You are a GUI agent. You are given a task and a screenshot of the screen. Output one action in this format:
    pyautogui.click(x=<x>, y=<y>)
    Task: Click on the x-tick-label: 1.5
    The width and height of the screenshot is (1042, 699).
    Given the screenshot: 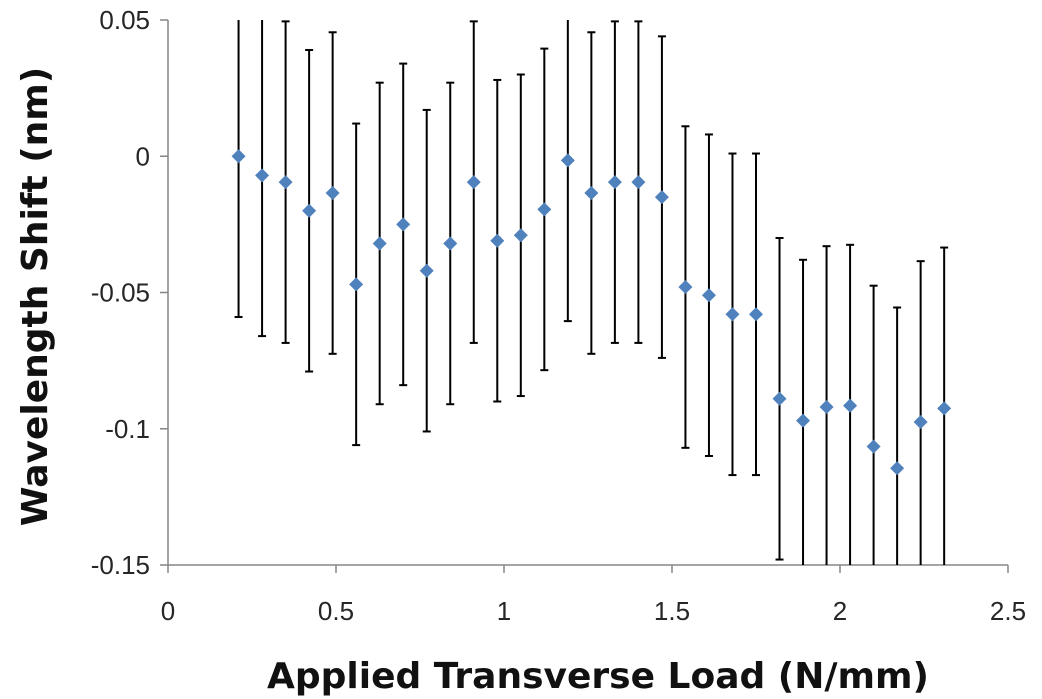 What is the action you would take?
    pyautogui.click(x=672, y=611)
    